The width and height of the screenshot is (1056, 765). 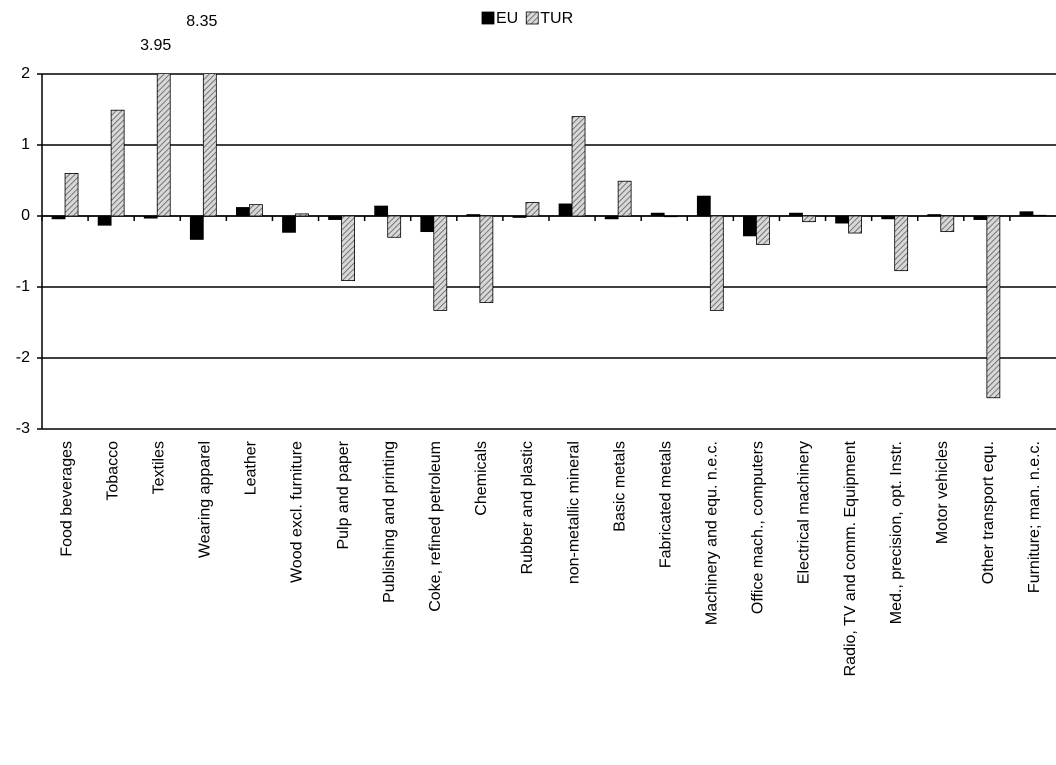 What do you see at coordinates (619, 486) in the screenshot?
I see `x-tick-label: Basic metals` at bounding box center [619, 486].